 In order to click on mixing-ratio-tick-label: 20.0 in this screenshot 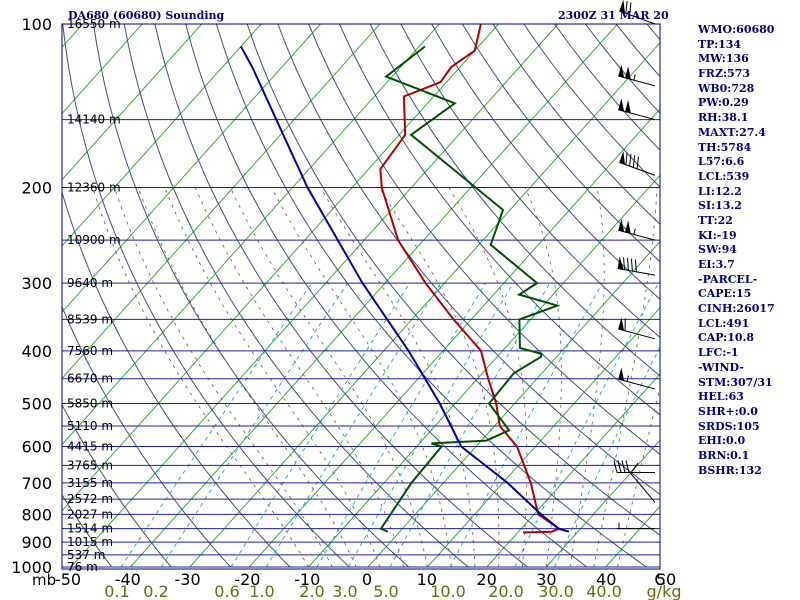, I will do `click(506, 591)`.